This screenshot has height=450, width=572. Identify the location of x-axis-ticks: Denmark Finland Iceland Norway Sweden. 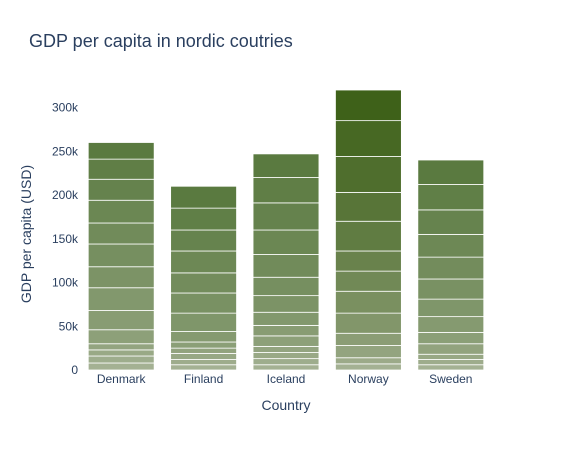
(285, 379).